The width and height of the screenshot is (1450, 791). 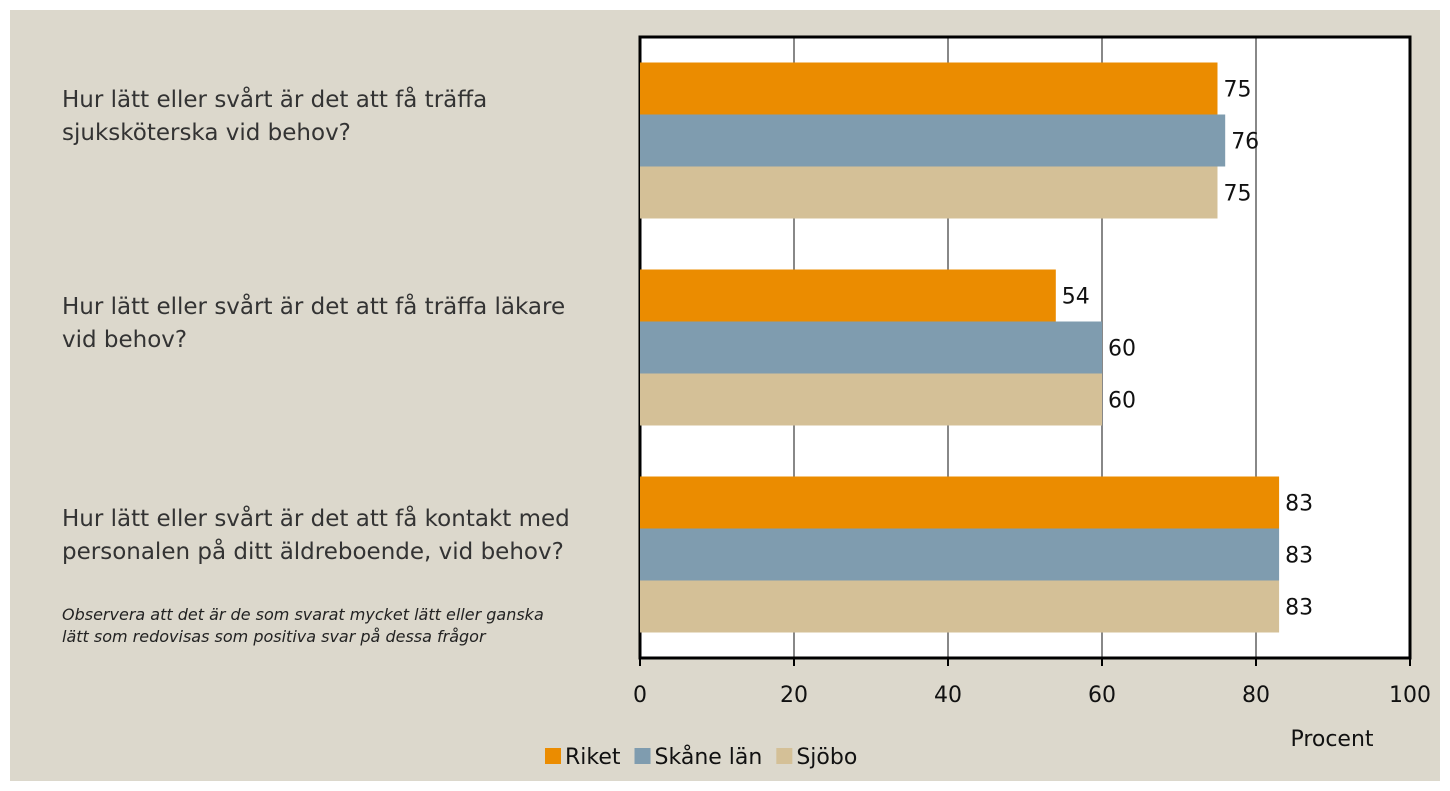 I want to click on legend-label: Skåne län, so click(x=709, y=757).